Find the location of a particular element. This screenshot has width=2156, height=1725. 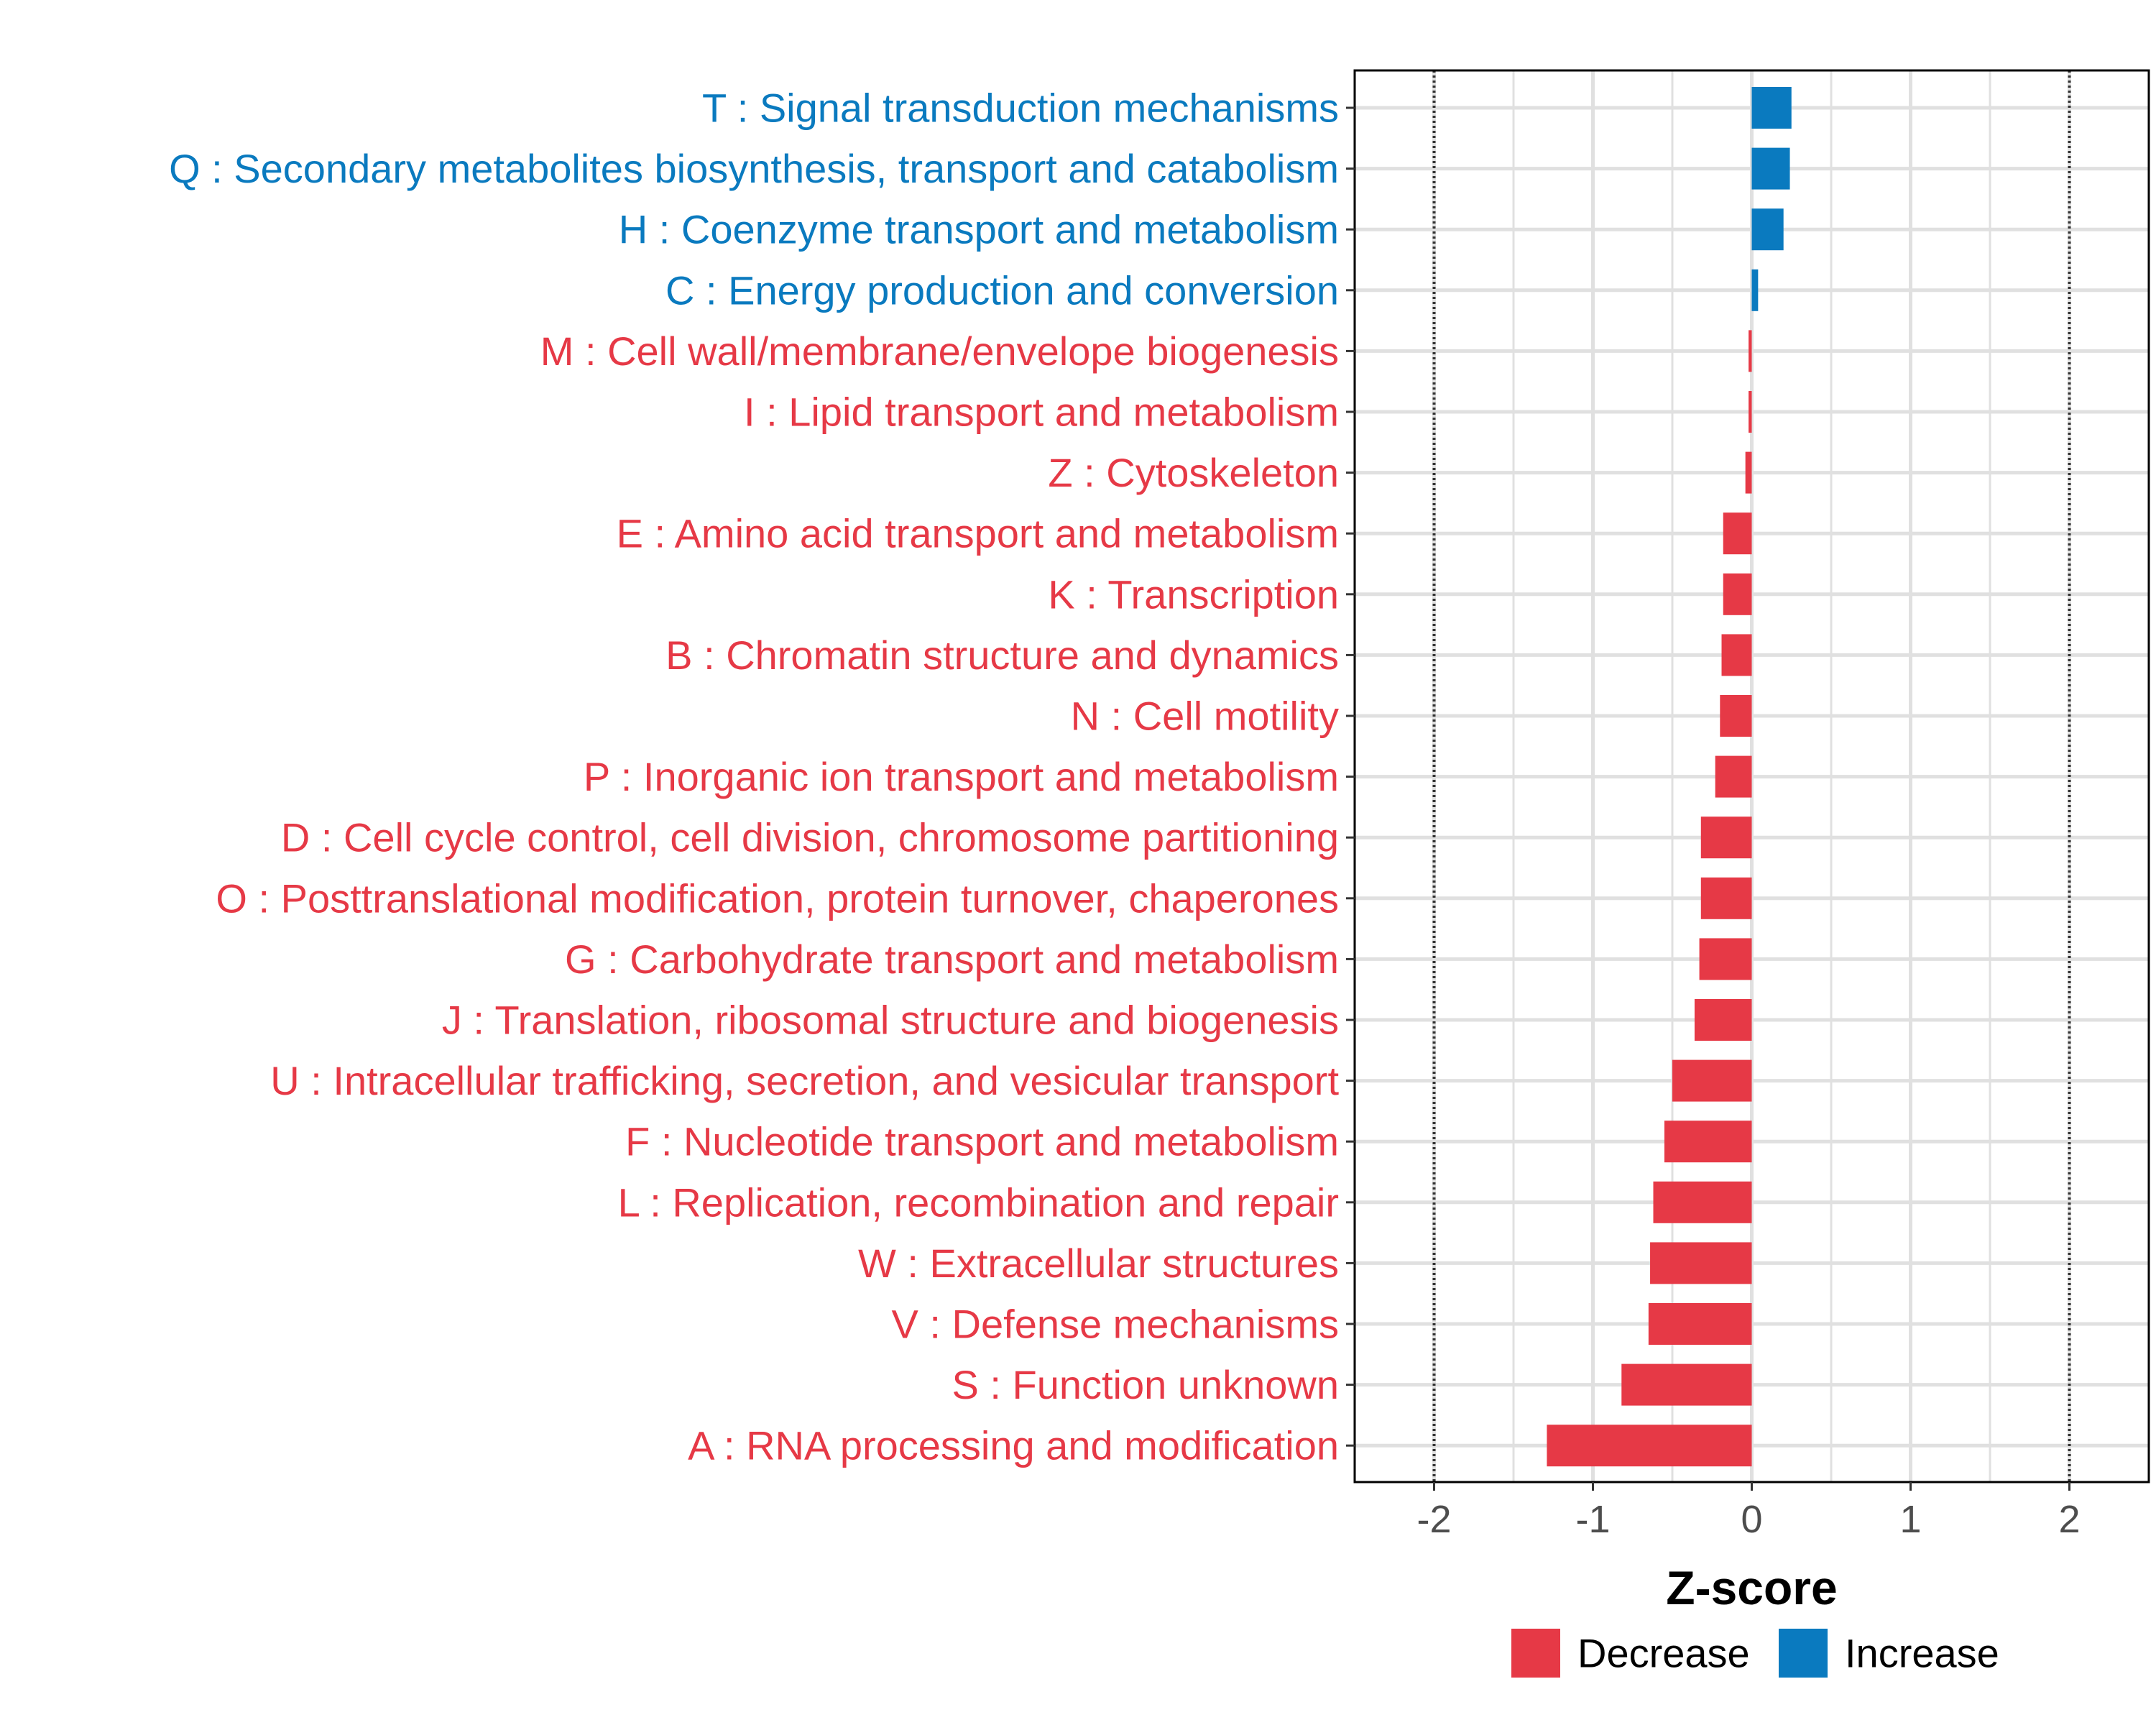

legend-swatch-increase is located at coordinates (1804, 1653).